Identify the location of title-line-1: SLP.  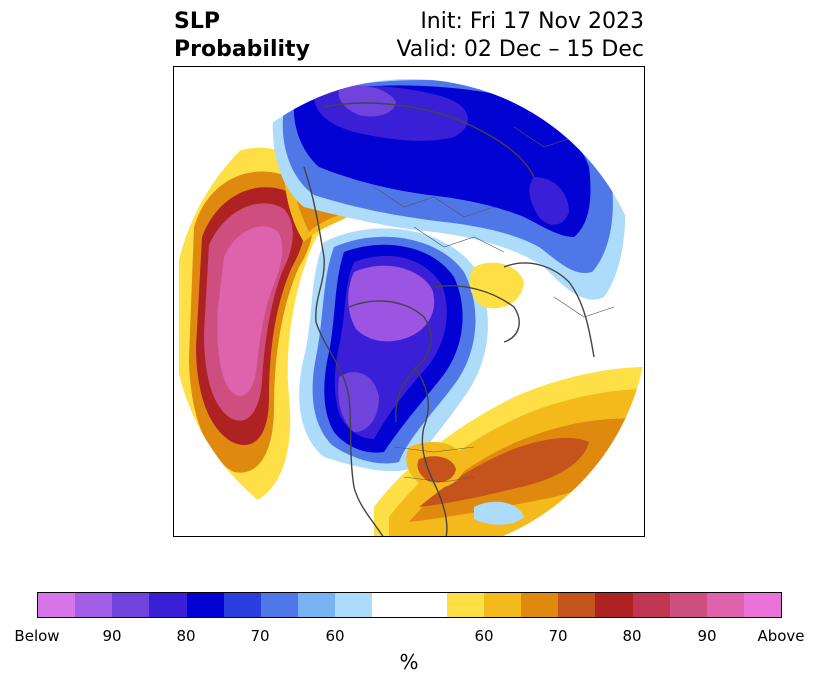
(197, 21).